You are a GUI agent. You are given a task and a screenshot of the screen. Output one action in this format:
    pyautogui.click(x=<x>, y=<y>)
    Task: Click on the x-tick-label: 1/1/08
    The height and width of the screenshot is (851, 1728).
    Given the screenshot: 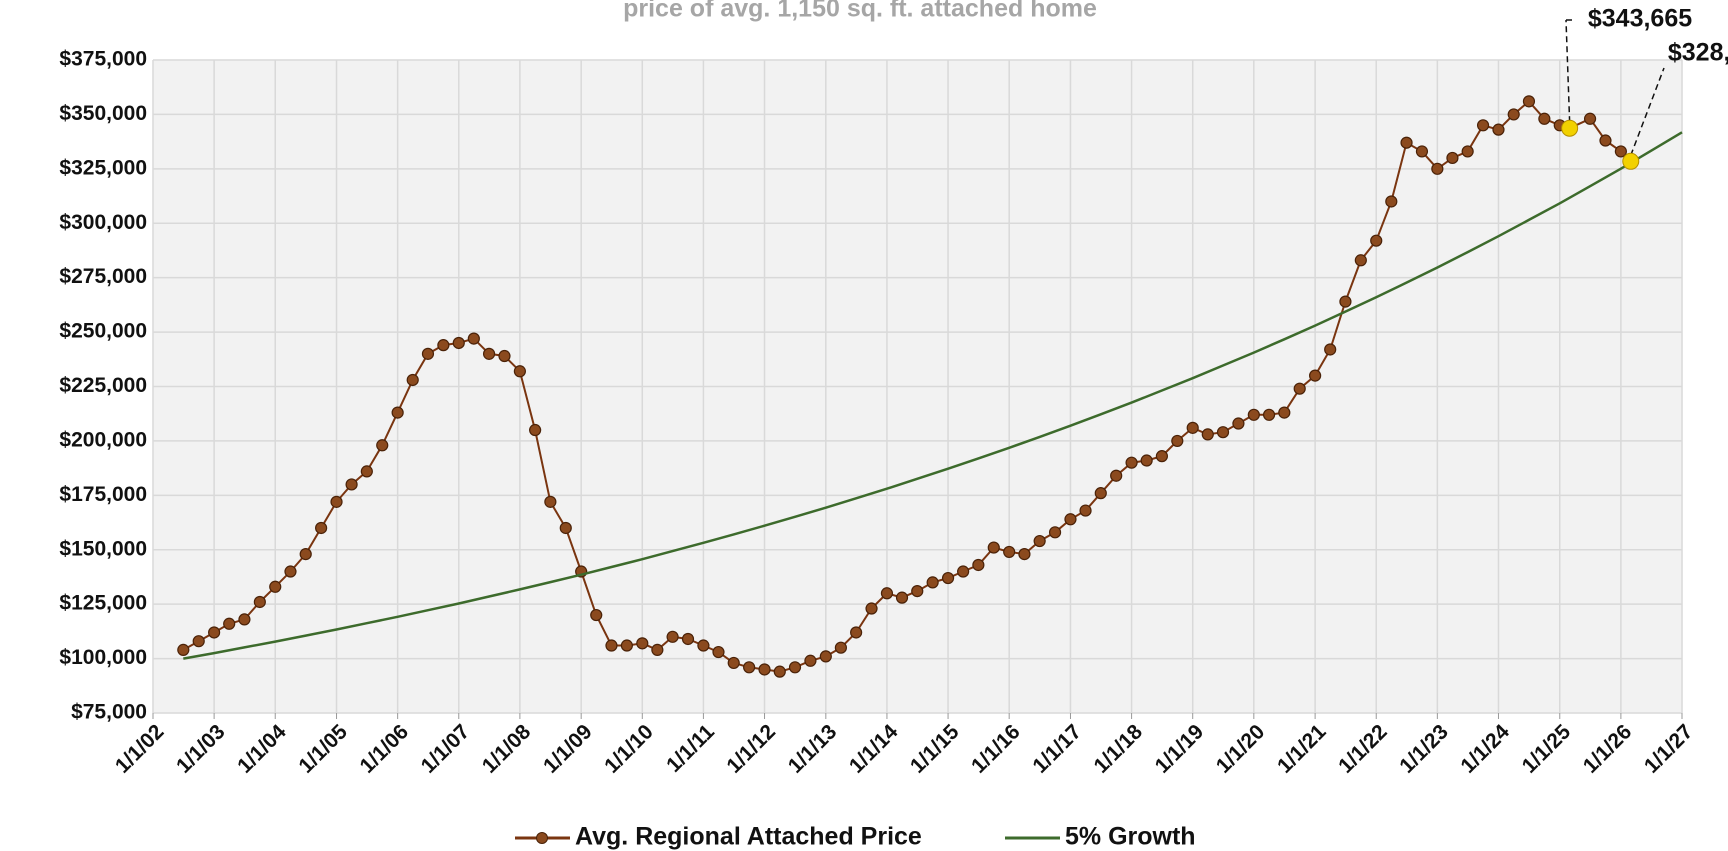 What is the action you would take?
    pyautogui.click(x=507, y=749)
    